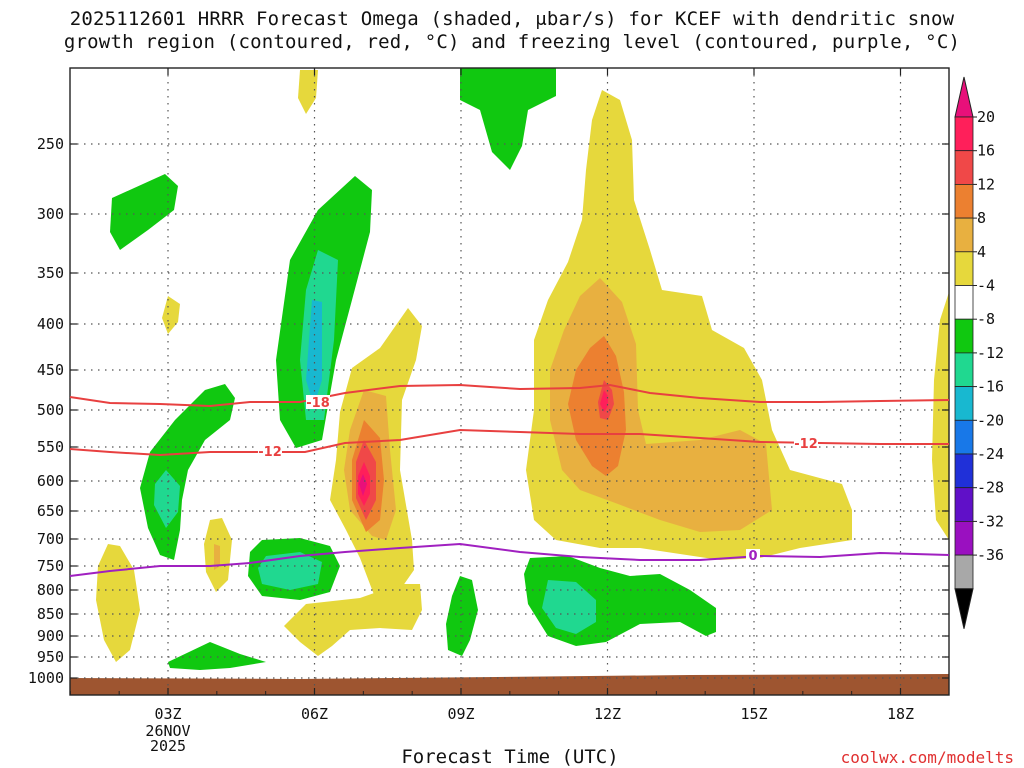  I want to click on x-tick-label: 03Z, so click(167, 714).